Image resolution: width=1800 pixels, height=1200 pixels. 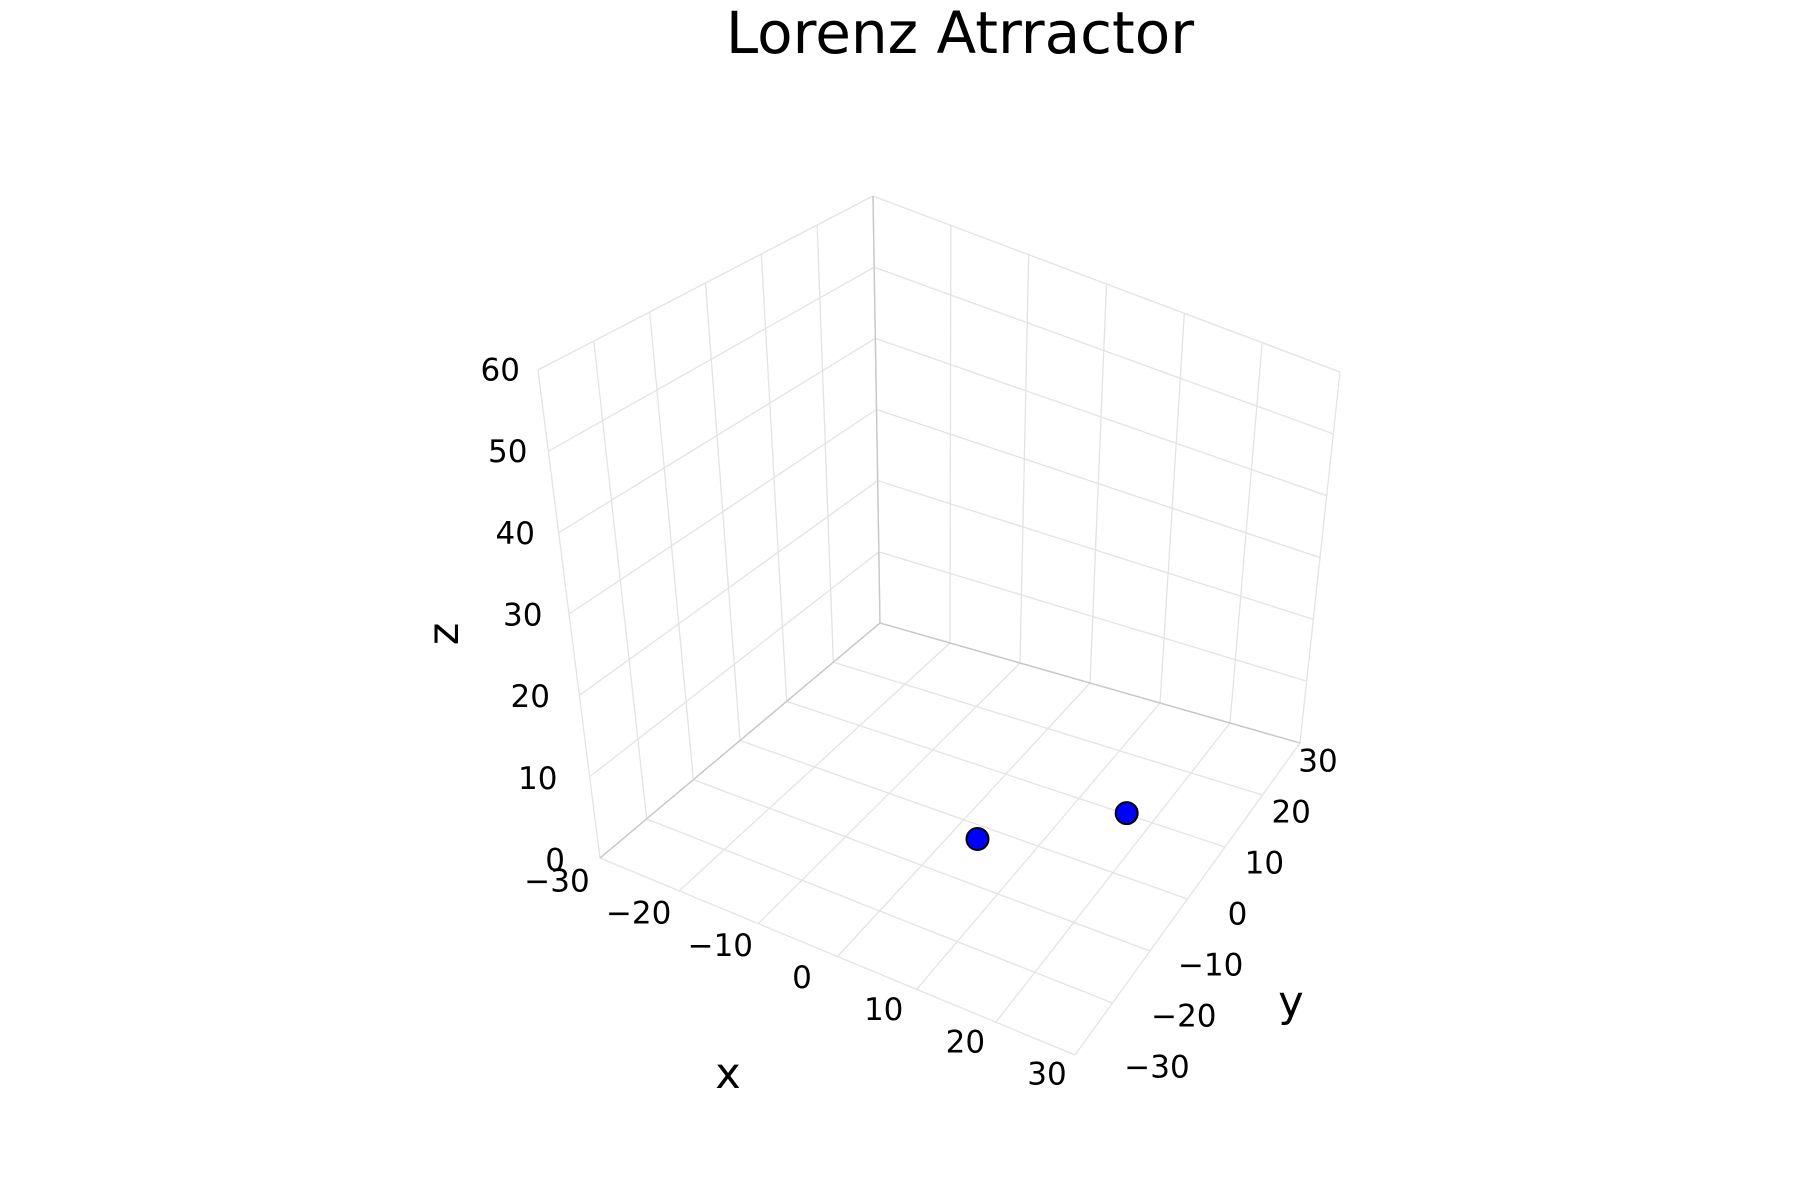 What do you see at coordinates (1183, 1017) in the screenshot?
I see `y-tick-label: −20` at bounding box center [1183, 1017].